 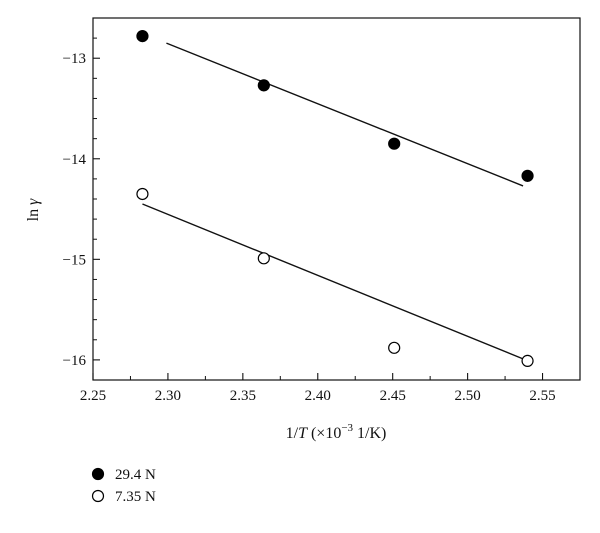 What do you see at coordinates (542, 396) in the screenshot?
I see `x-tick-label: 2.55` at bounding box center [542, 396].